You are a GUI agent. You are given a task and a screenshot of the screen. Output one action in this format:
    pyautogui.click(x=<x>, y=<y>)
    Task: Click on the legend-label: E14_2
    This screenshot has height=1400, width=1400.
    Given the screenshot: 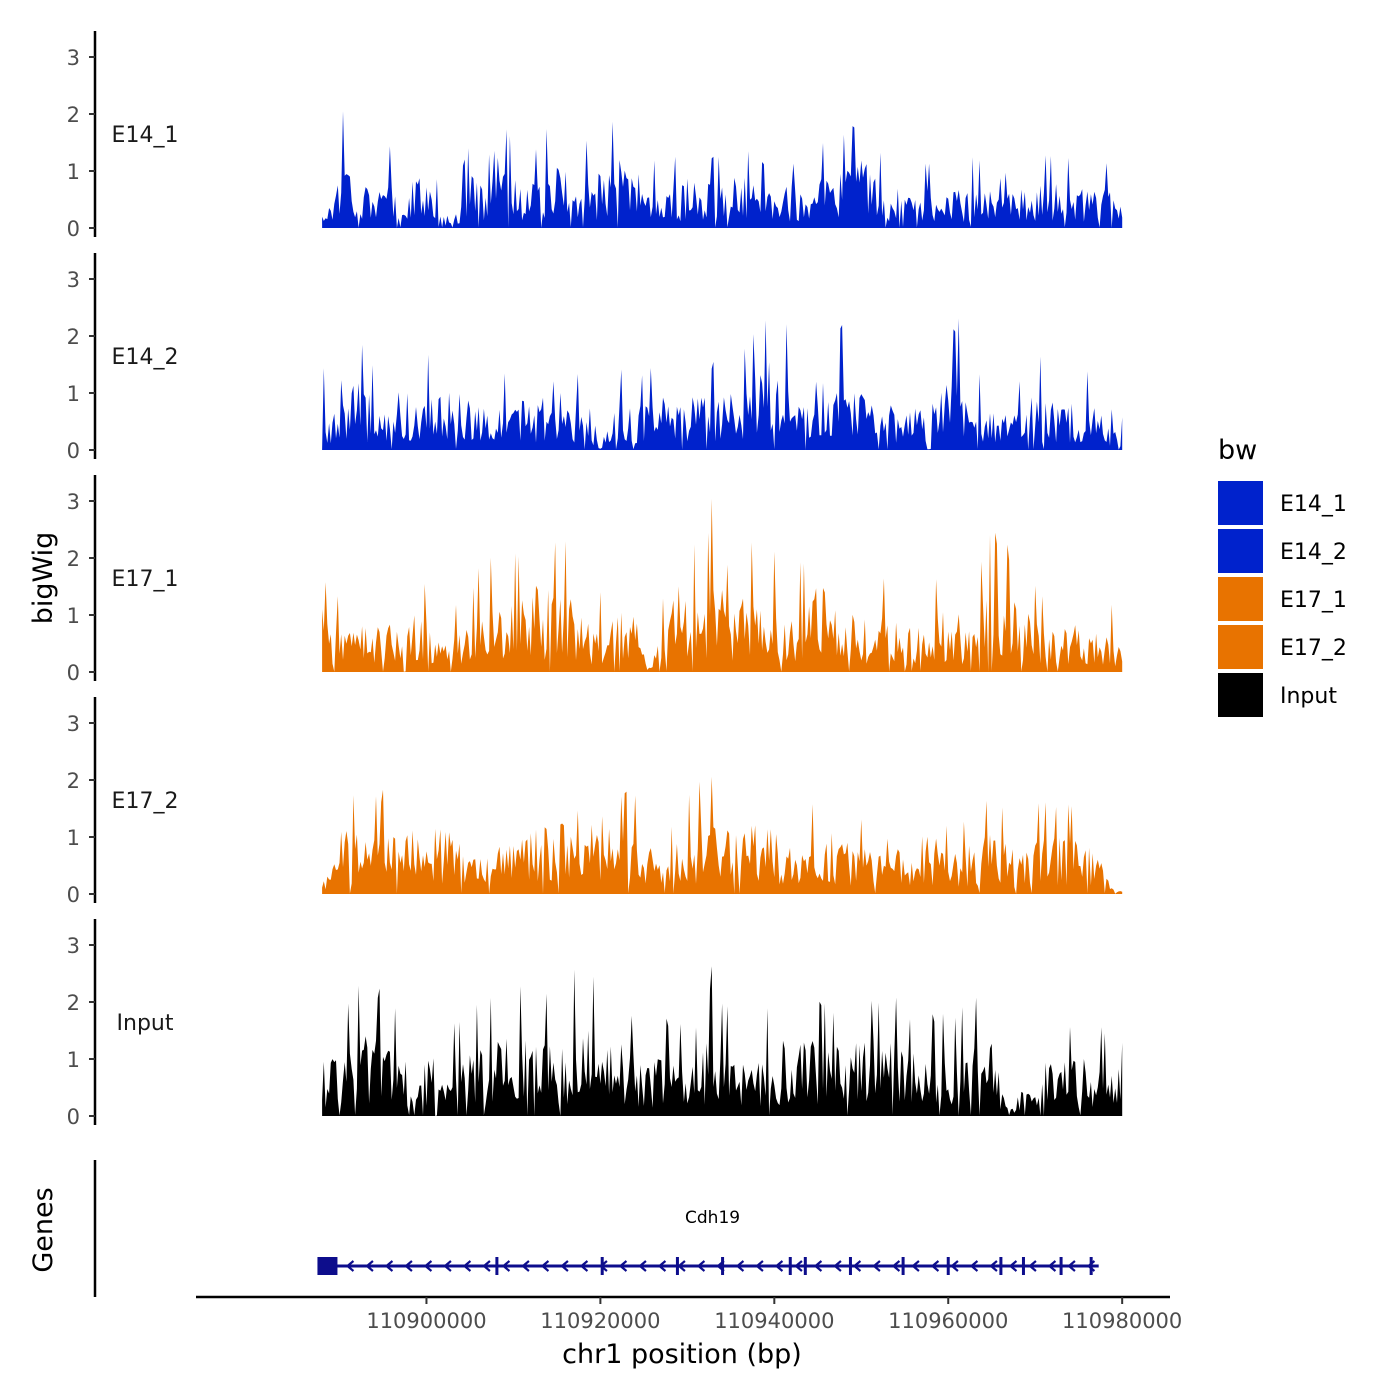 What is the action you would take?
    pyautogui.click(x=1313, y=552)
    